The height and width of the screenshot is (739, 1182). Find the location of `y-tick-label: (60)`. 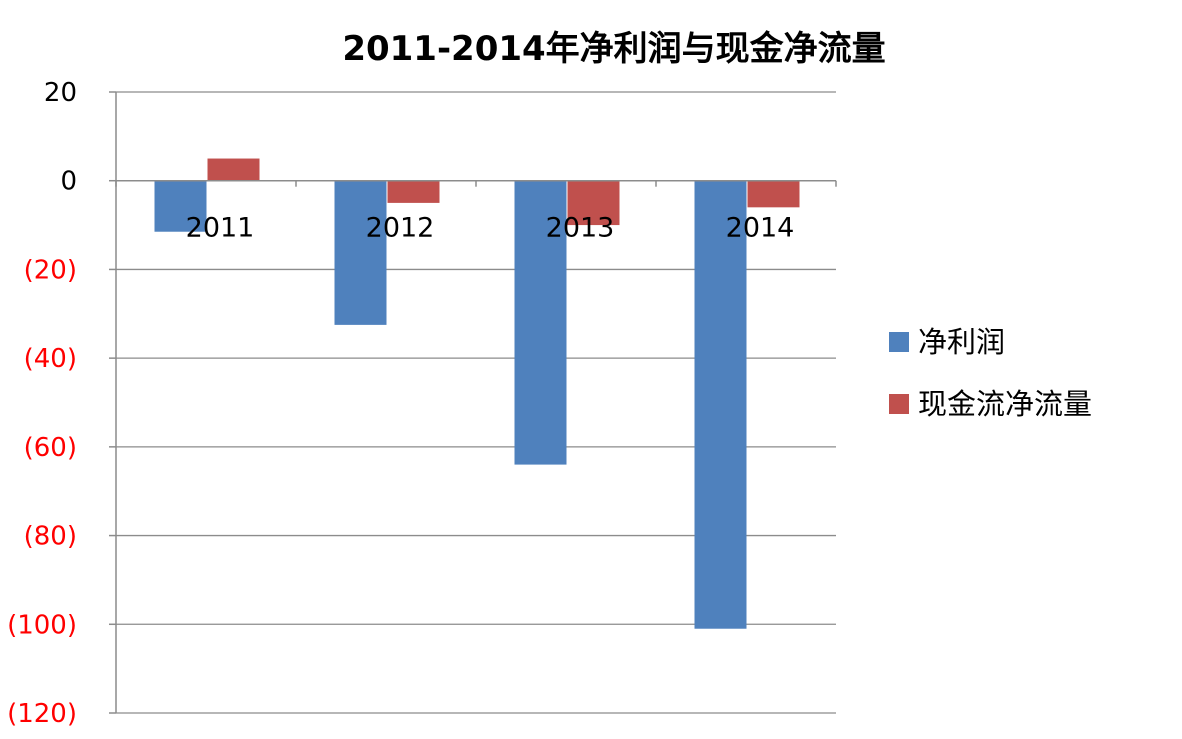

y-tick-label: (60) is located at coordinates (50, 448).